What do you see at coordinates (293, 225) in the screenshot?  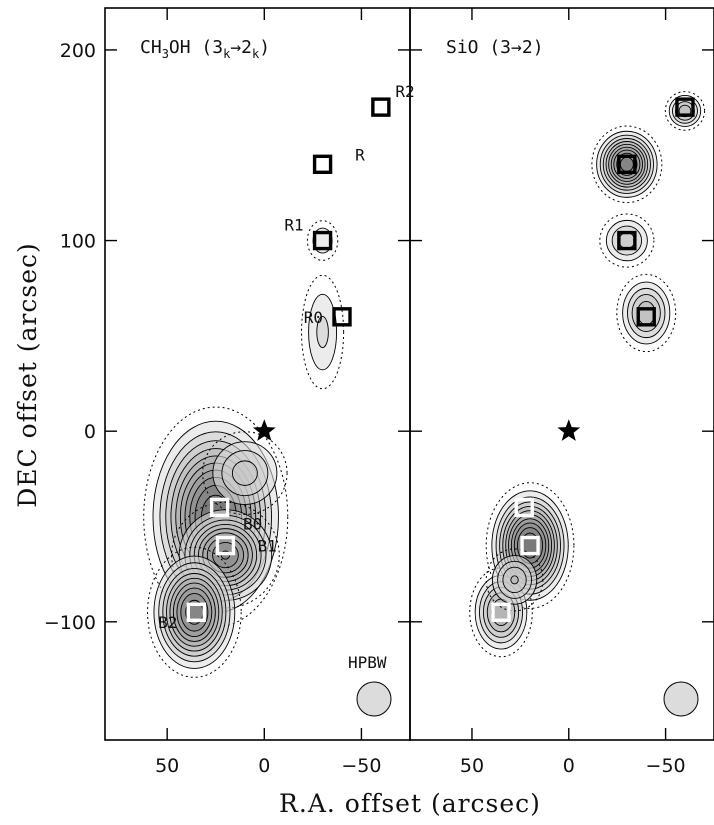 I see `position-label: R1` at bounding box center [293, 225].